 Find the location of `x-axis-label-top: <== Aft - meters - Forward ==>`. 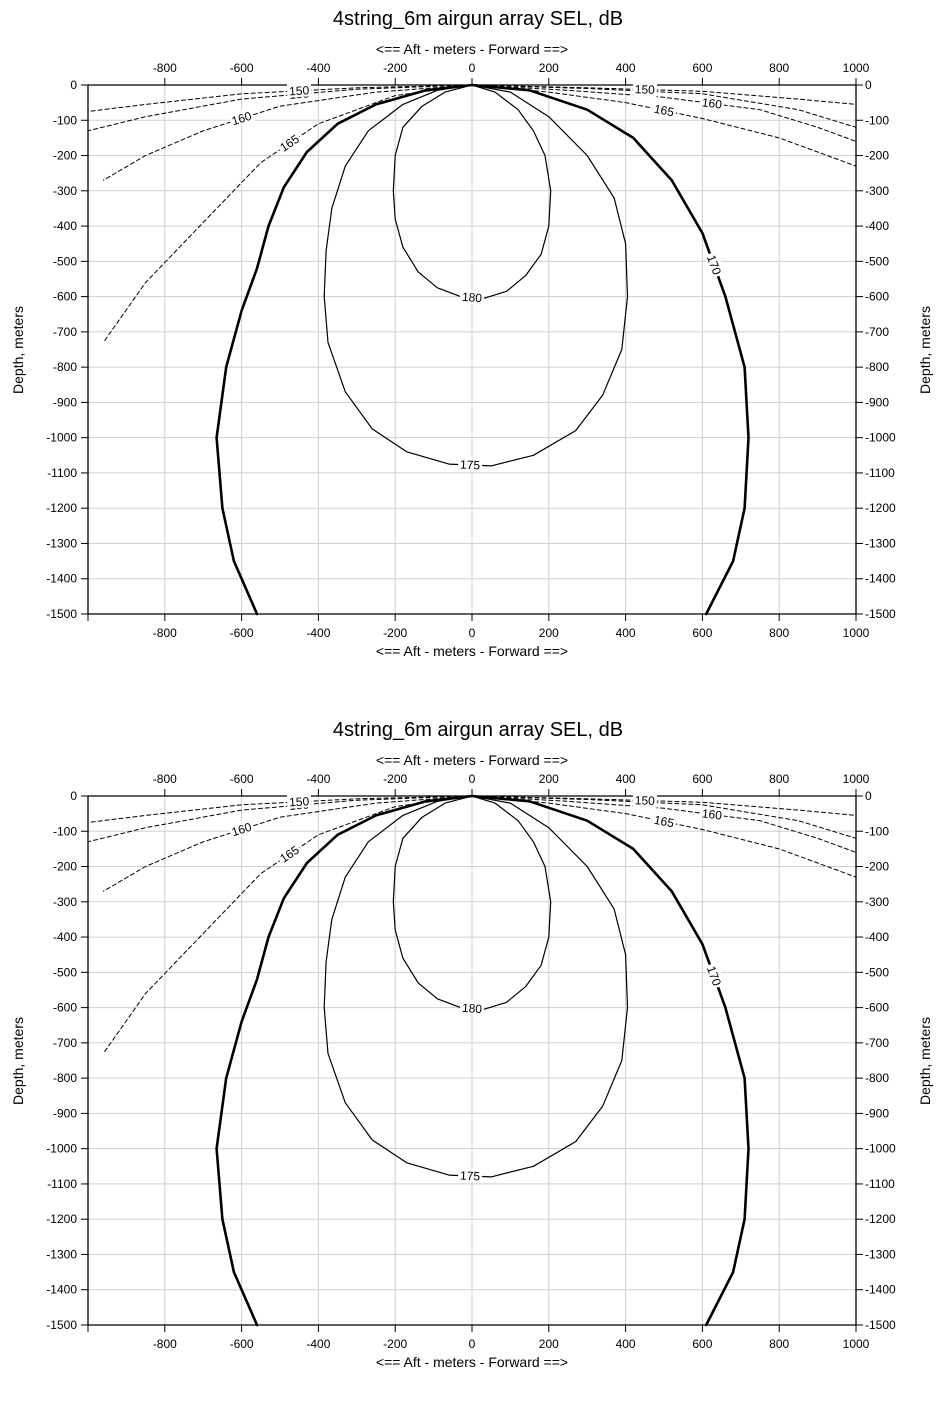

x-axis-label-top: <== Aft - meters - Forward ==> is located at coordinates (472, 760).